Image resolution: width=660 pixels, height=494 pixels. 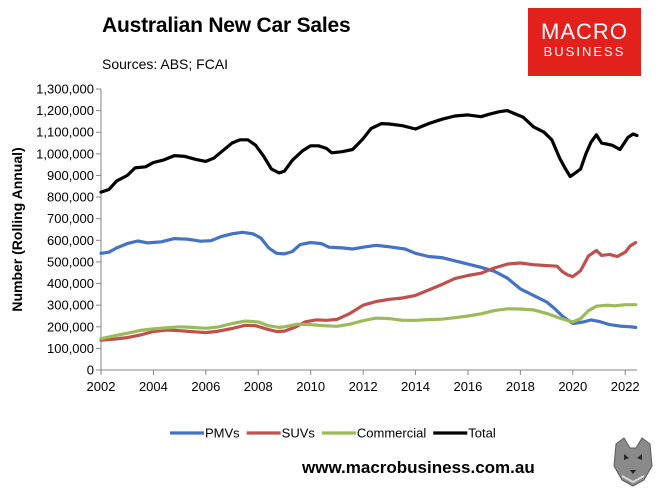 I want to click on y-tick-label: 200,000, so click(x=70, y=326).